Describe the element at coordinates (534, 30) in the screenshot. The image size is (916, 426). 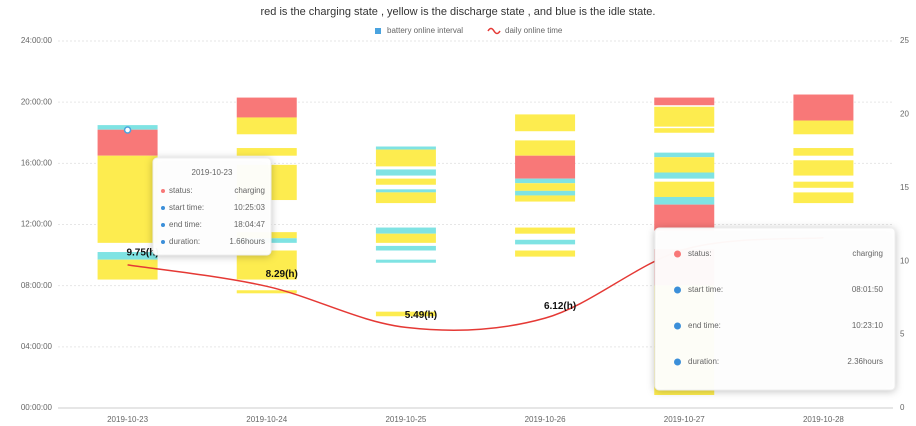
I see `legend-label: daily online time` at that location.